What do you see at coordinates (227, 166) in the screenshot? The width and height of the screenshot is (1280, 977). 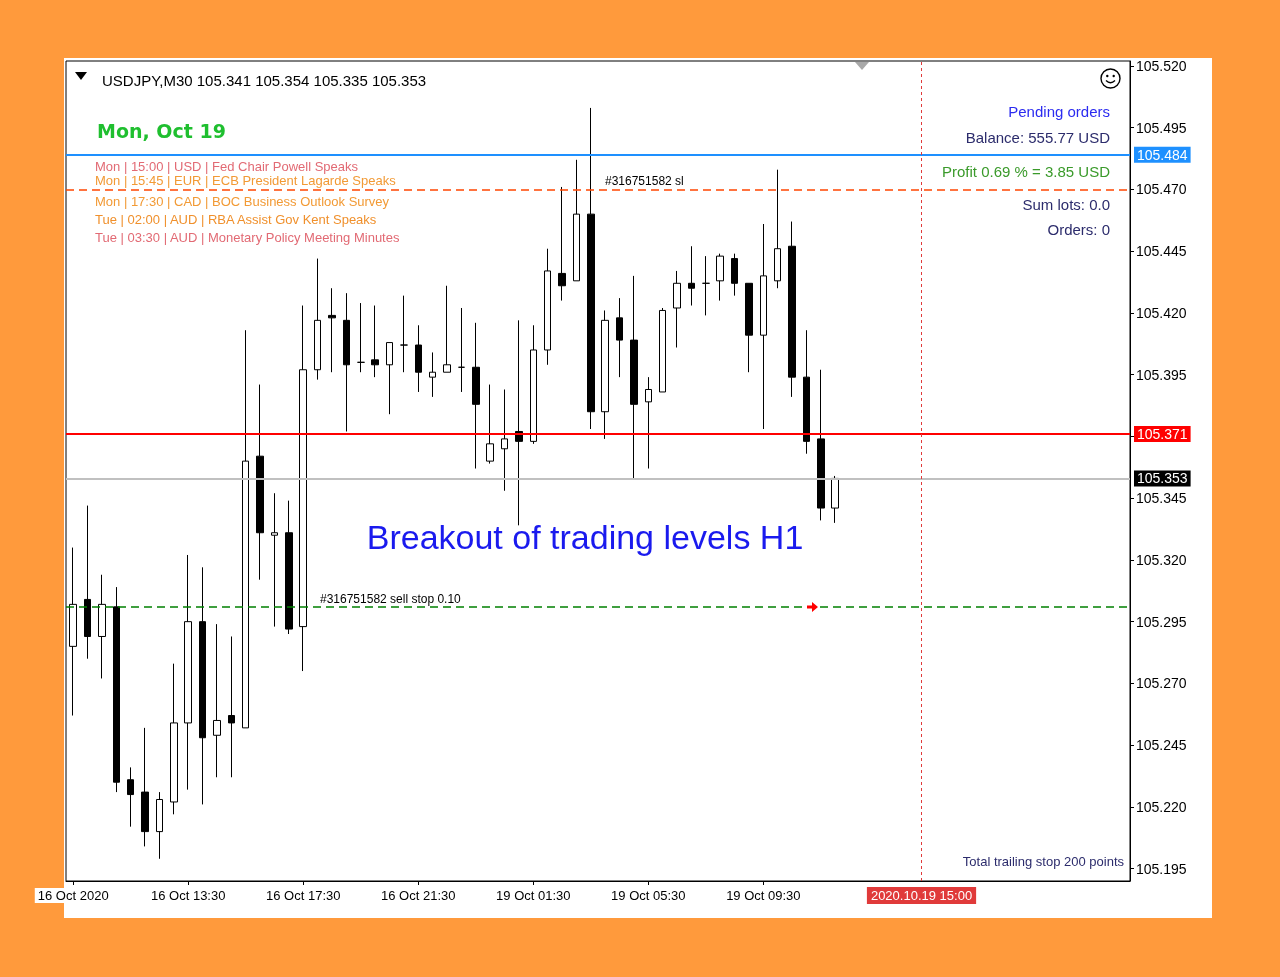 I see `annotation: Mon | 15:00 | USD | Fed Chair Powell Speaks` at bounding box center [227, 166].